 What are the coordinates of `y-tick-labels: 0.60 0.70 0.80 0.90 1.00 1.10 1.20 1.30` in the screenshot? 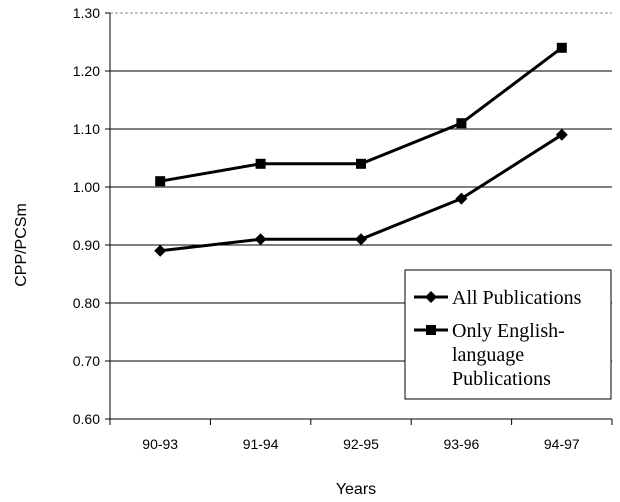 It's located at (86, 216).